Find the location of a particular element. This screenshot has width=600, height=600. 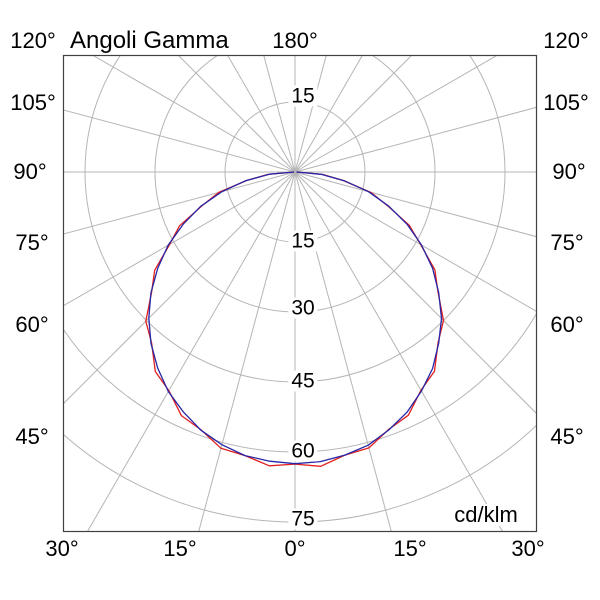

gamma-label-top-180: 180° is located at coordinates (295, 40).